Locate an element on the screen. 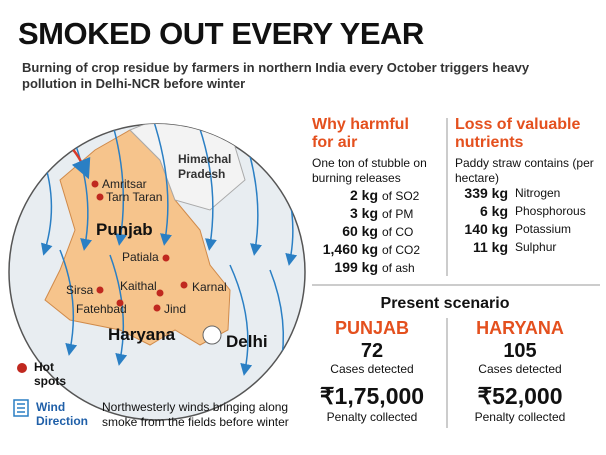  section-title: Why harmful for air is located at coordinates (360, 133).